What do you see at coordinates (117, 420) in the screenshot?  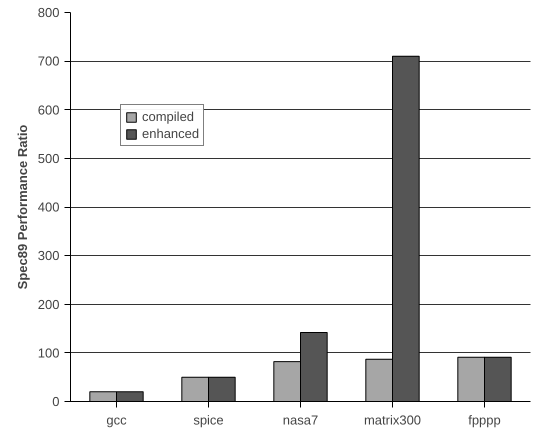 I see `x-tick-label: gcc` at bounding box center [117, 420].